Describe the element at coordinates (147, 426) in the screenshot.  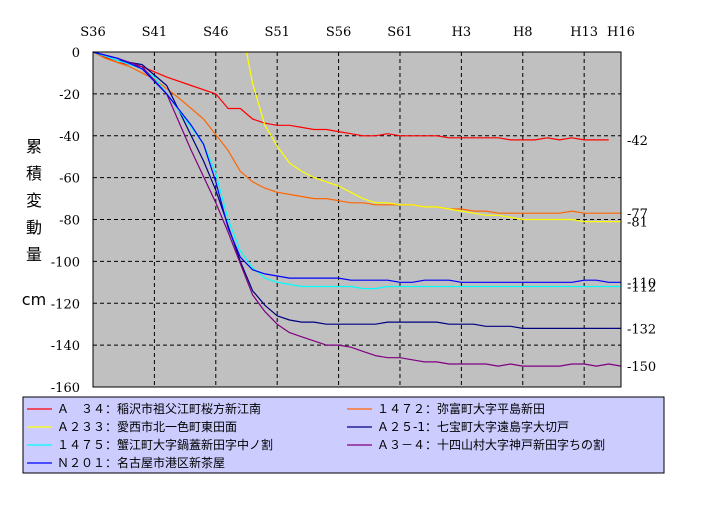
I see `legend-entry: Ａ２３３：愛西市北一色町東田面` at that location.